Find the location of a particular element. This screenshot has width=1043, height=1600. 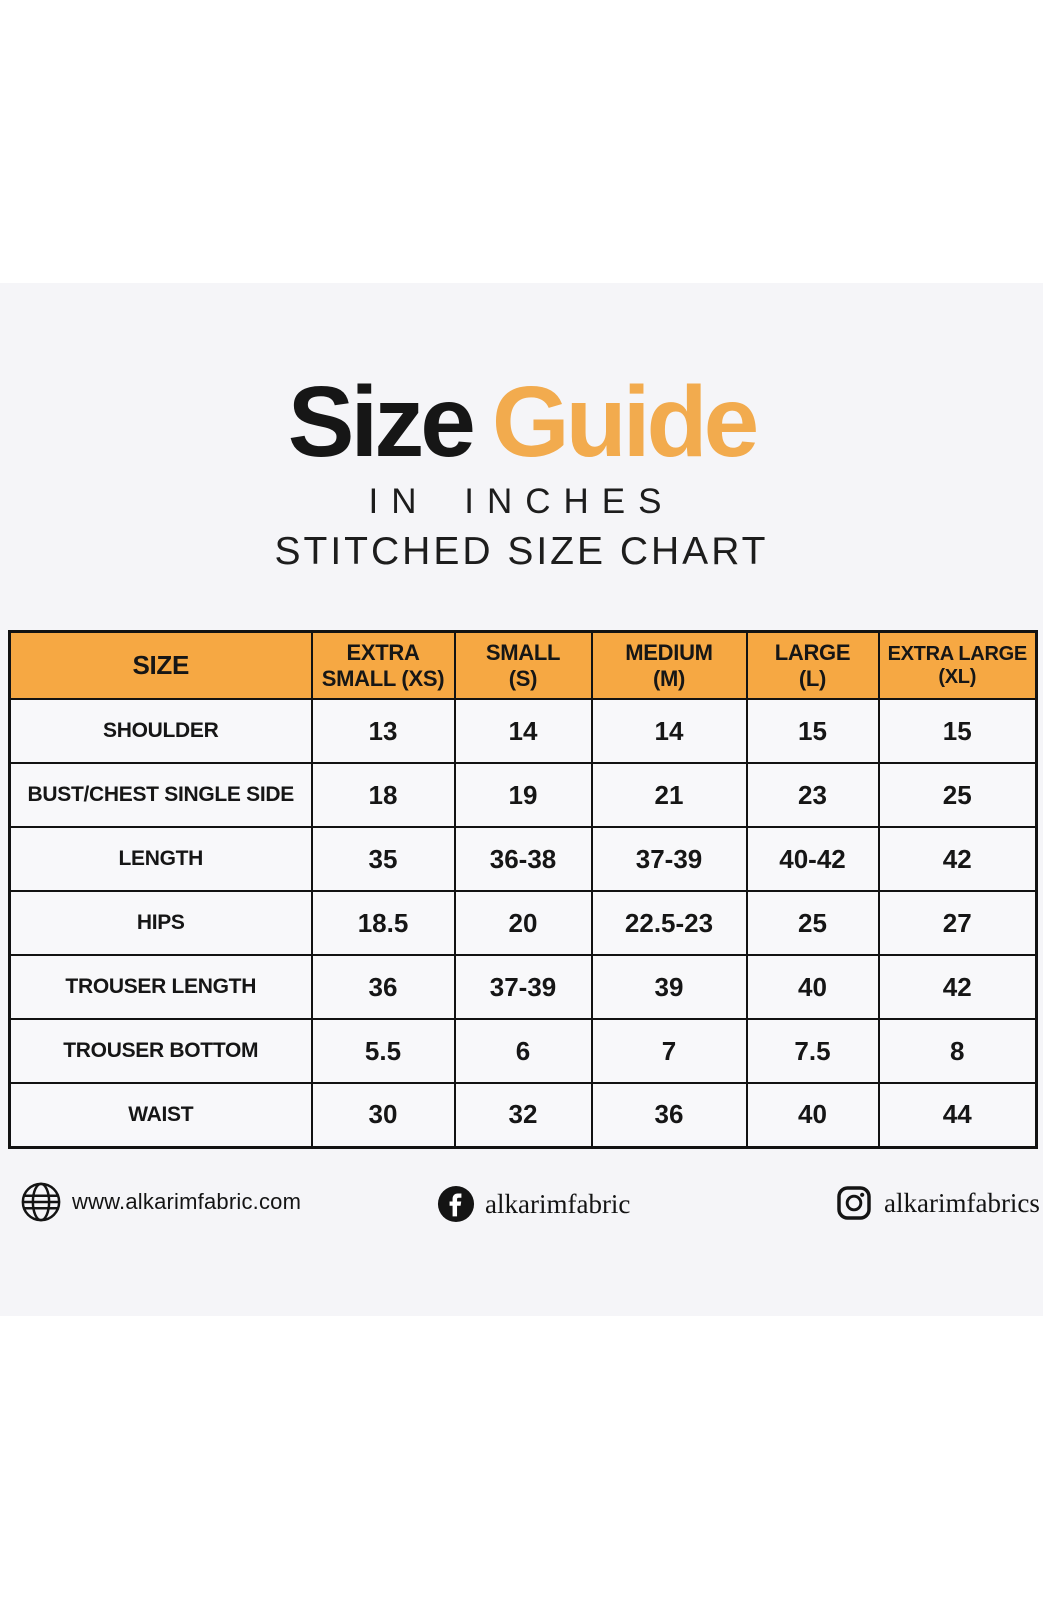

facebook-item: alkarimfabric is located at coordinates (533, 1204).